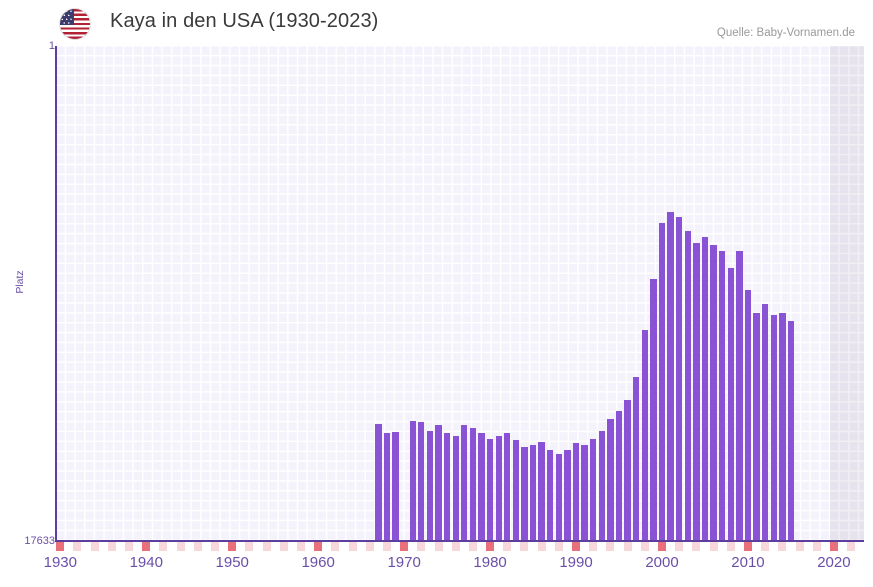 The image size is (873, 587). What do you see at coordinates (785, 33) in the screenshot?
I see `source-attribution: Quelle: Baby-Vornamen.de` at bounding box center [785, 33].